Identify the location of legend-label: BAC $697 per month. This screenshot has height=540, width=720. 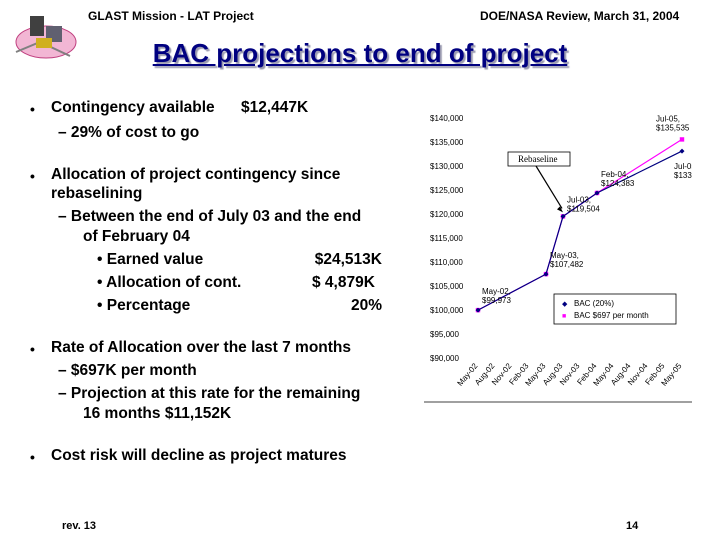
(611, 315).